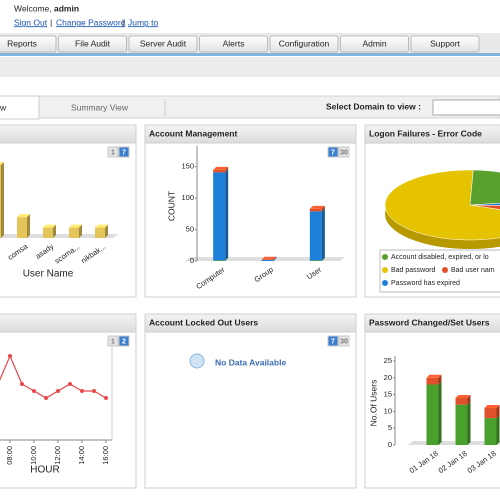 The width and height of the screenshot is (500, 500). I want to click on toggle-label: 2, so click(124, 341).